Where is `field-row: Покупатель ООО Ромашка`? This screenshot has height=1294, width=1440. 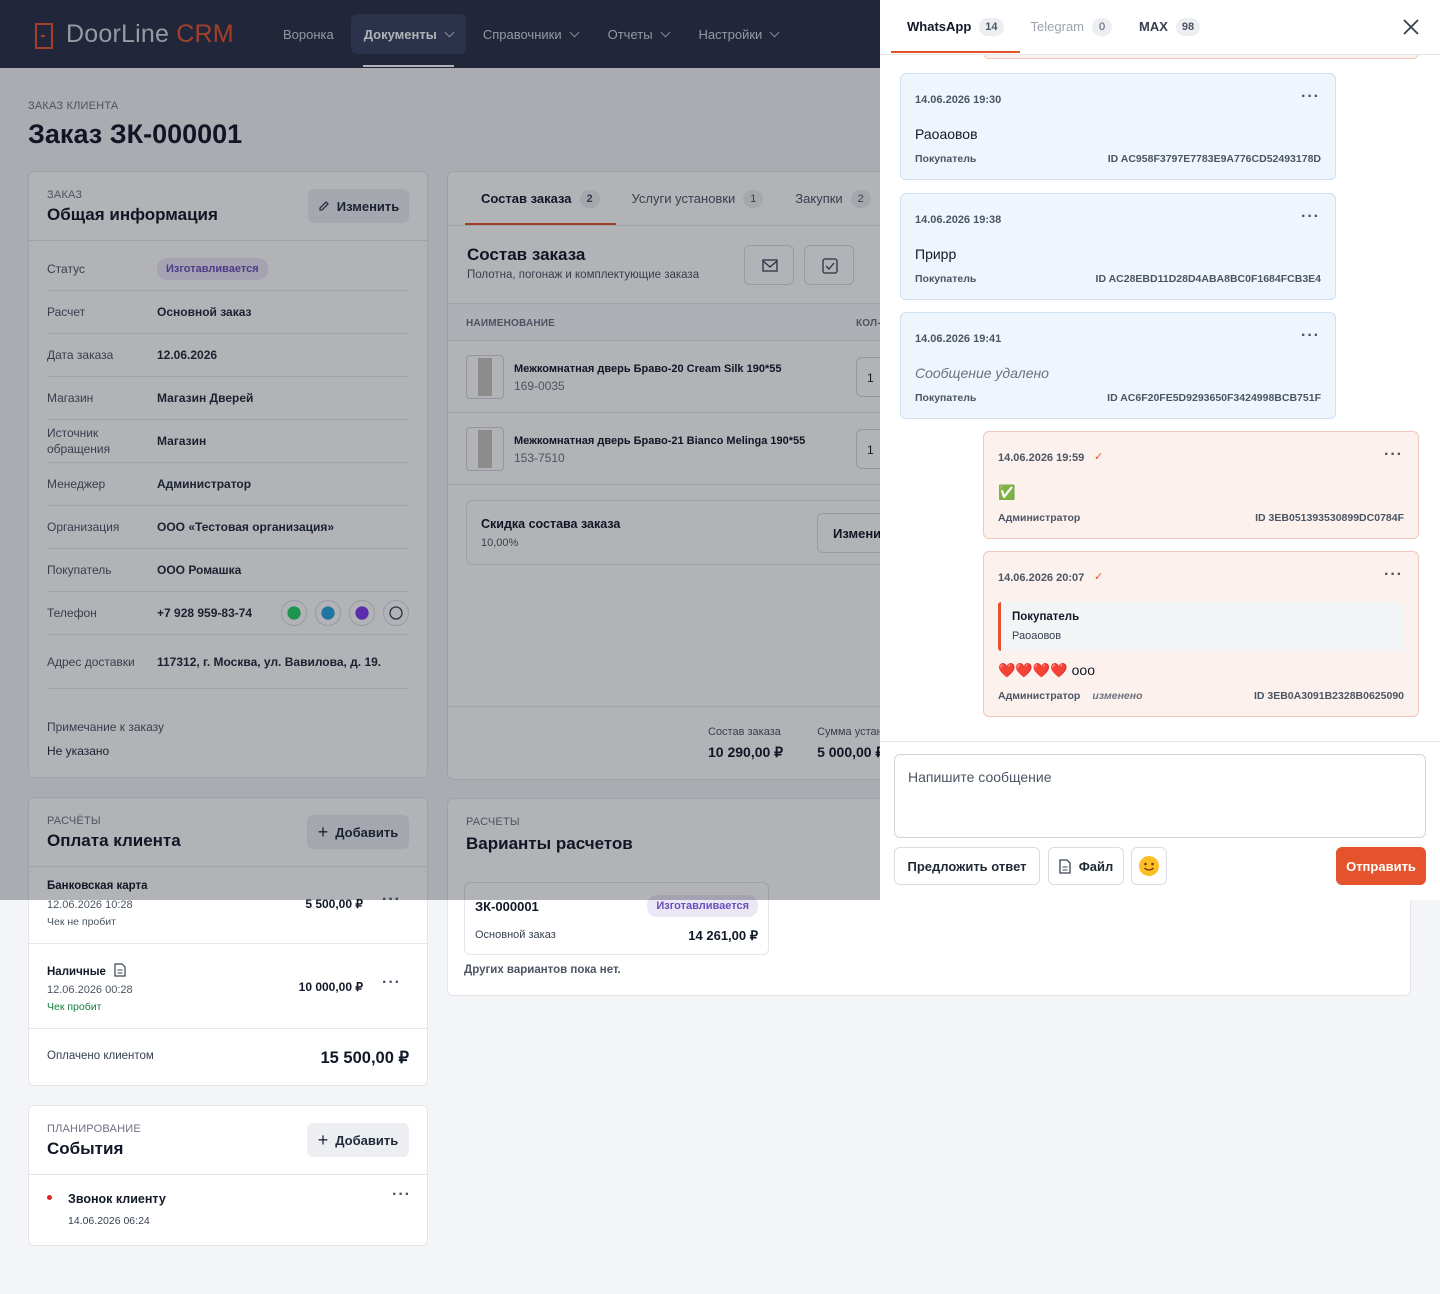
field-row: Покупатель ООО Ромашка is located at coordinates (228, 570).